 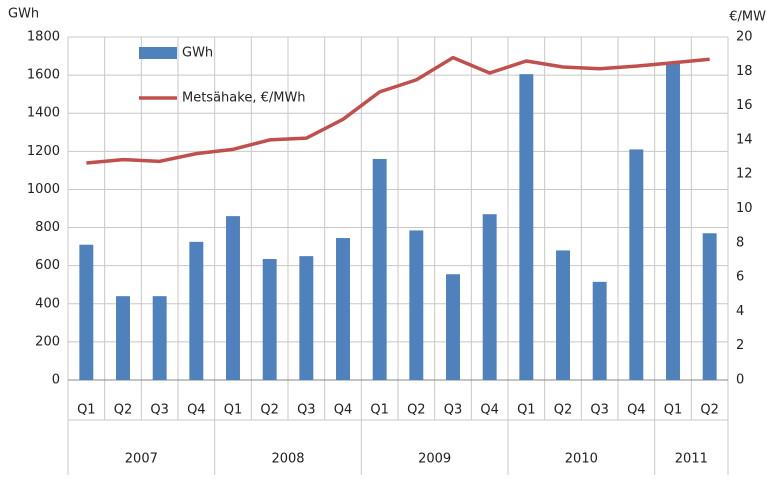 What do you see at coordinates (56, 380) in the screenshot?
I see `y-tick-label: 0` at bounding box center [56, 380].